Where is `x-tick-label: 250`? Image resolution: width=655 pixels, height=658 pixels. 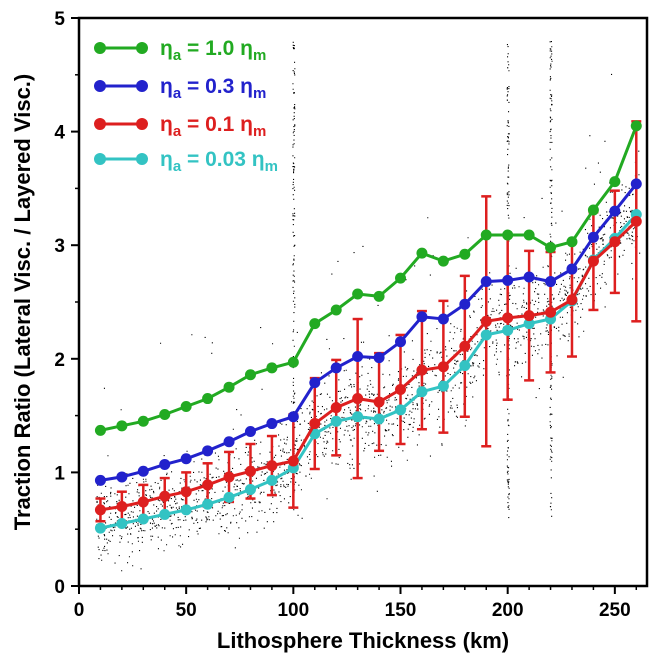
x-tick-label: 250 is located at coordinates (615, 610).